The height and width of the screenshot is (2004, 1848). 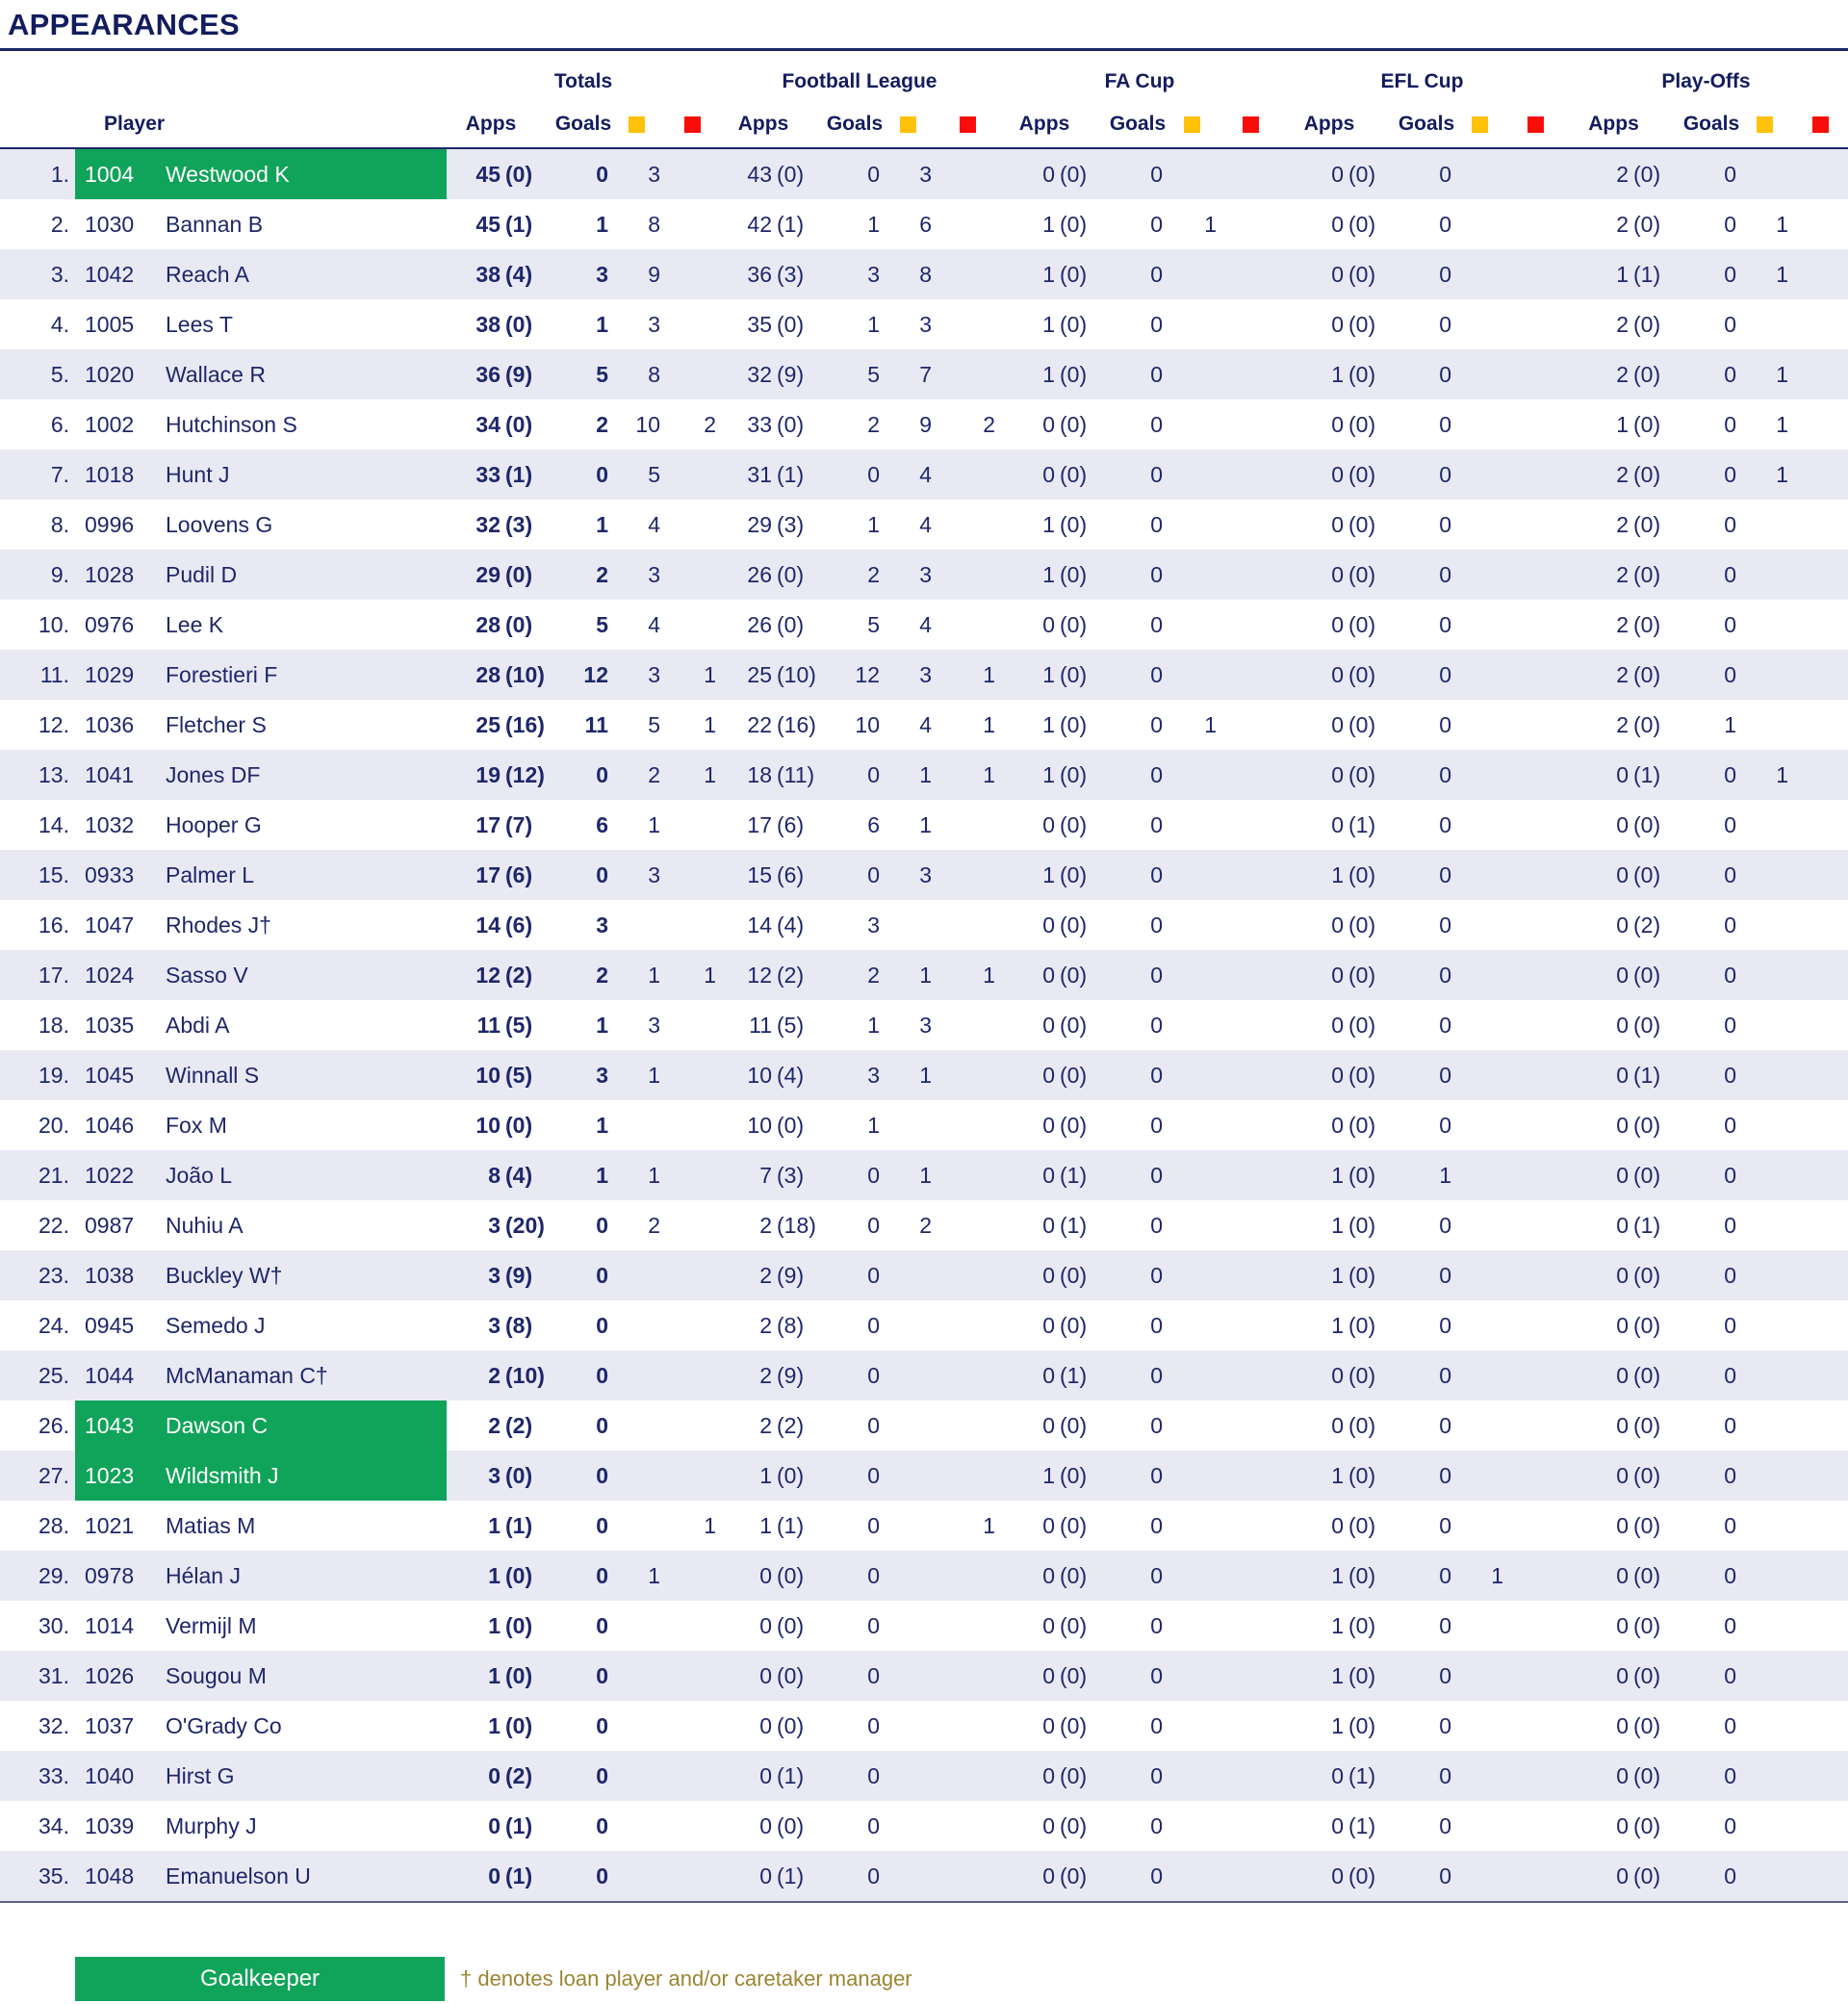 What do you see at coordinates (494, 1675) in the screenshot?
I see `t-apps: 1` at bounding box center [494, 1675].